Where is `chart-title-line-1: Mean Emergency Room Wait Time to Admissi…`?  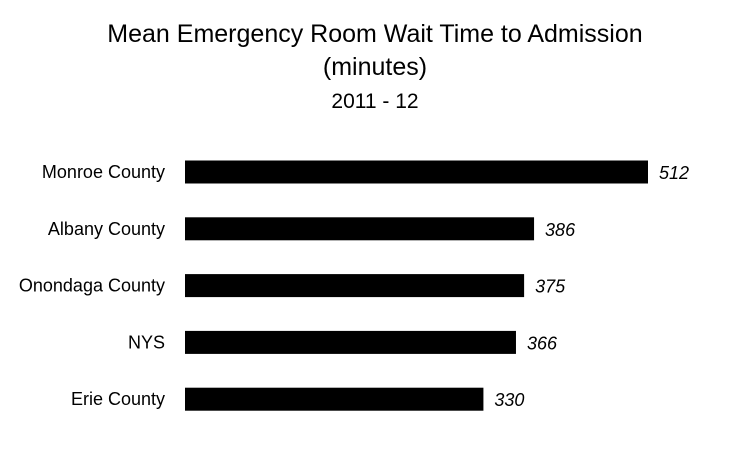 chart-title-line-1: Mean Emergency Room Wait Time to Admissi… is located at coordinates (375, 34).